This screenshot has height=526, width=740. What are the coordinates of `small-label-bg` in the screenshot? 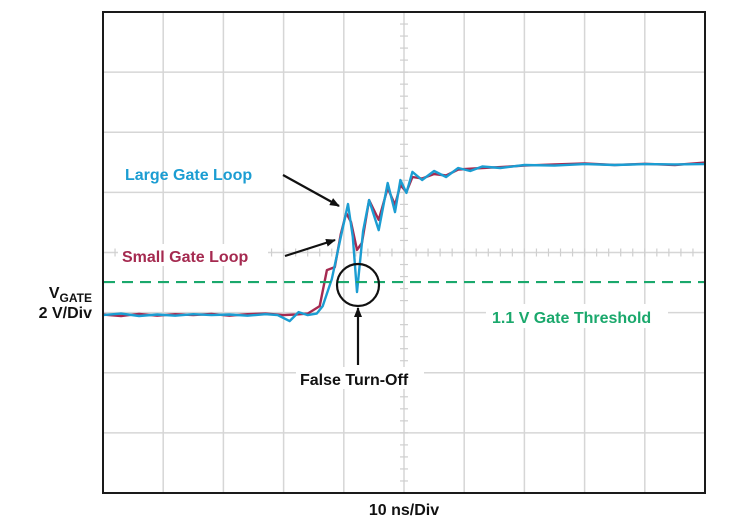 It's located at (193, 255).